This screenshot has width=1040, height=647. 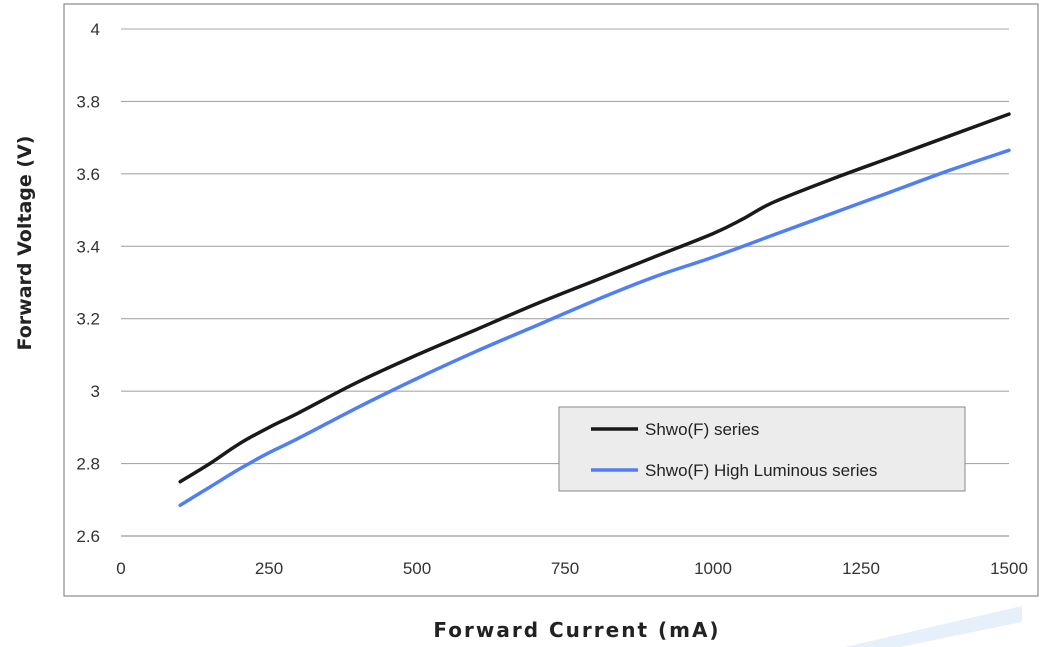 I want to click on x-tick-label: 1500, so click(x=1009, y=568).